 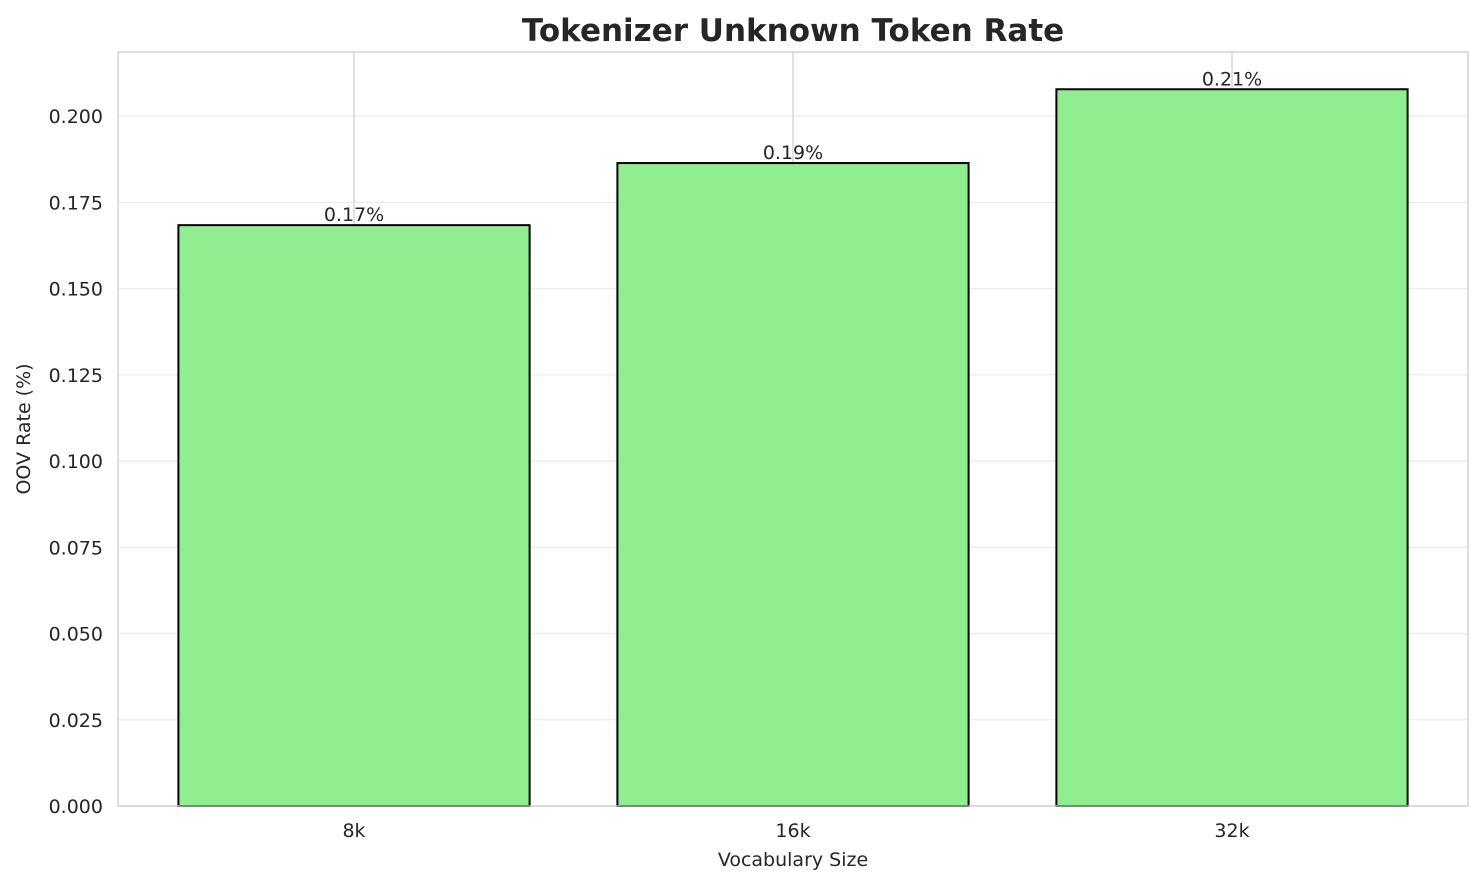 I want to click on x-axis-label: Vocabulary Size, so click(x=793, y=860).